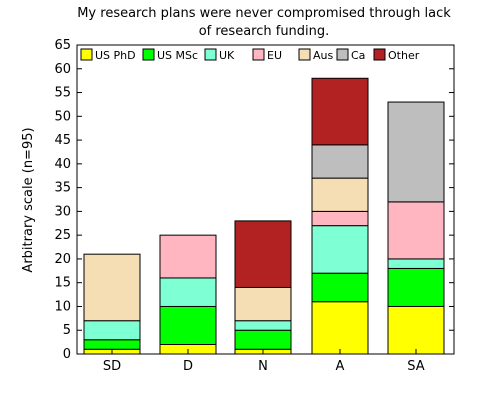  What do you see at coordinates (379, 54) in the screenshot?
I see `legend-swatch-other` at bounding box center [379, 54].